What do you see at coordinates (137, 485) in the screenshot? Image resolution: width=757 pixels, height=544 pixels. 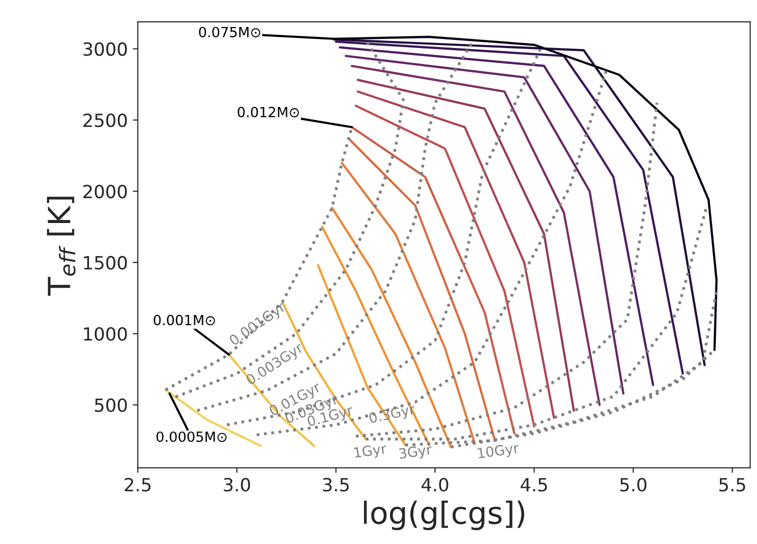 I see `x-tick-label: 2.5` at bounding box center [137, 485].